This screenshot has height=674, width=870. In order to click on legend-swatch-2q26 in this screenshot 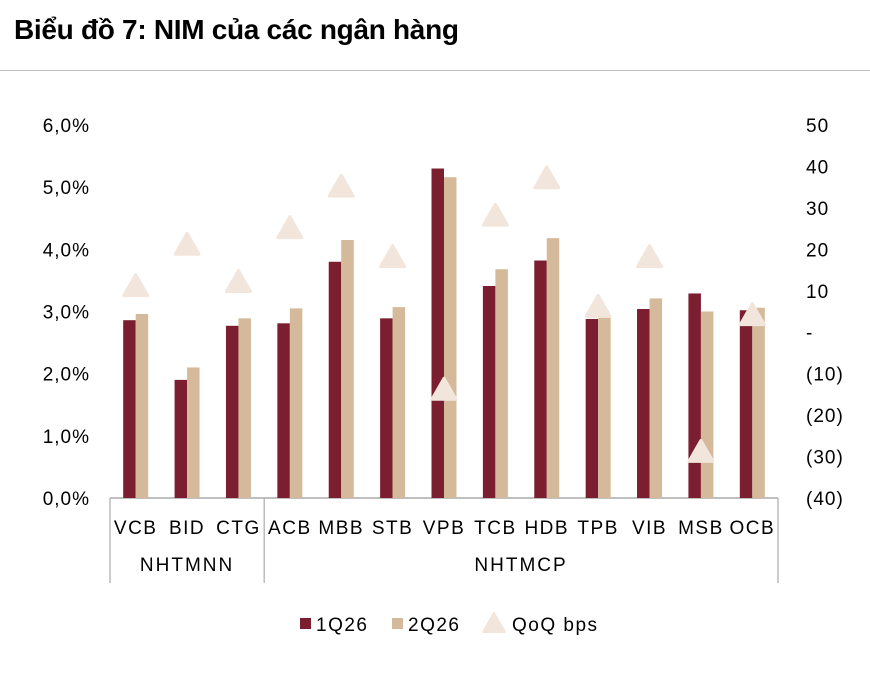, I will do `click(397, 623)`.